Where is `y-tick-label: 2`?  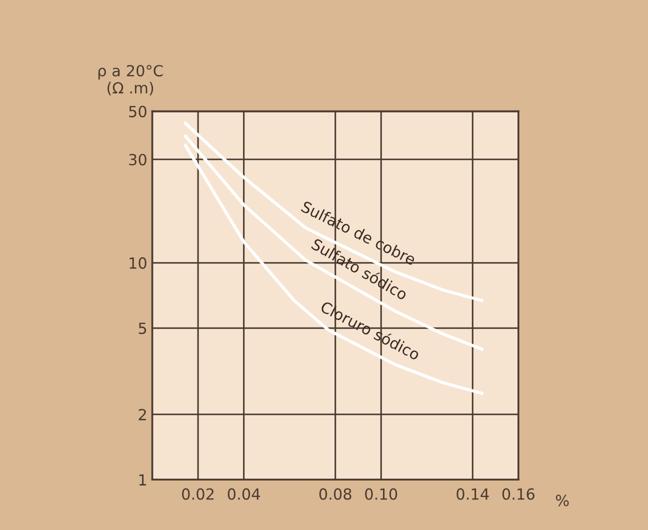
y-tick-label: 2 is located at coordinates (142, 414).